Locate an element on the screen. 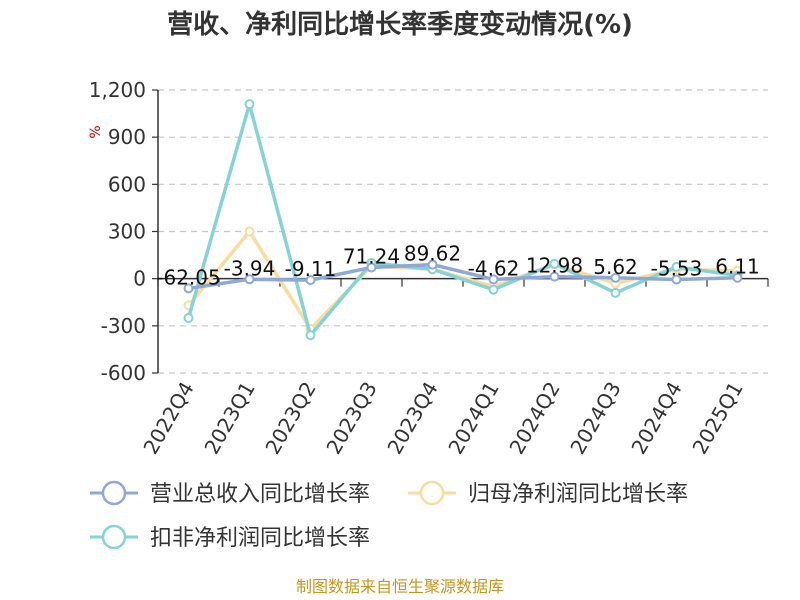 This screenshot has height=600, width=800. y-tick-label: 900 is located at coordinates (127, 137).